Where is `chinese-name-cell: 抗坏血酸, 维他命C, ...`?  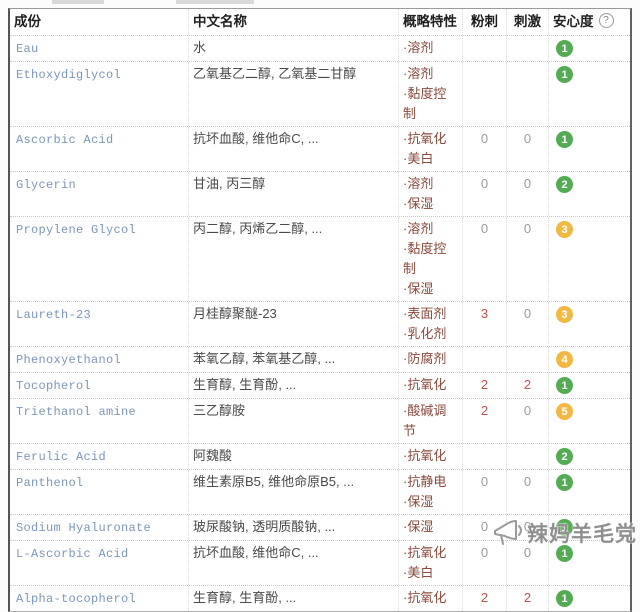 chinese-name-cell: 抗坏血酸, 维他命C, ... is located at coordinates (293, 149).